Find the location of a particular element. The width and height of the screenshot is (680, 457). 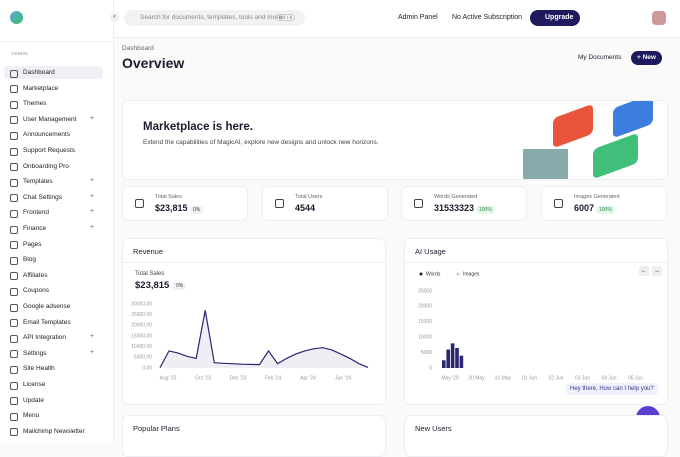

stat-card: Images Generated 6007 100% is located at coordinates (604, 203).